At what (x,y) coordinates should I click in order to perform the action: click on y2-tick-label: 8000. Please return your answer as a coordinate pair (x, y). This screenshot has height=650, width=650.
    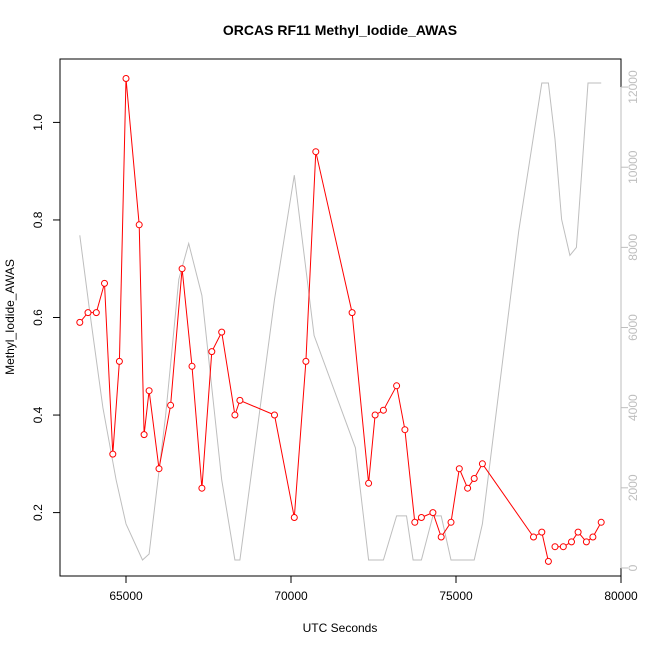
    Looking at the image, I should click on (633, 247).